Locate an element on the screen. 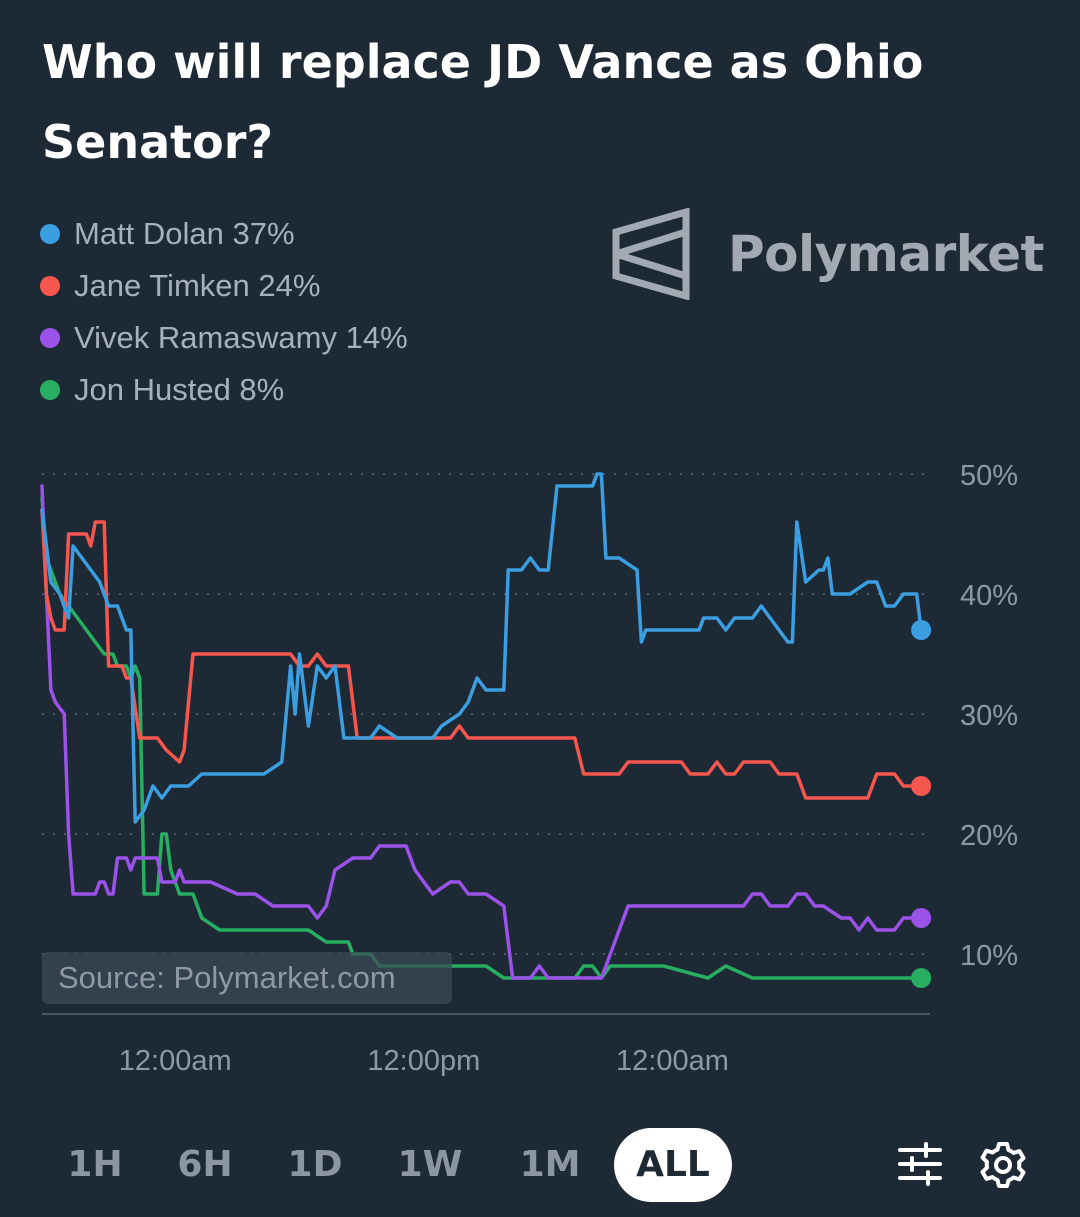 The image size is (1080, 1217). series-endpoint-vivek-ramaswamy is located at coordinates (921, 918).